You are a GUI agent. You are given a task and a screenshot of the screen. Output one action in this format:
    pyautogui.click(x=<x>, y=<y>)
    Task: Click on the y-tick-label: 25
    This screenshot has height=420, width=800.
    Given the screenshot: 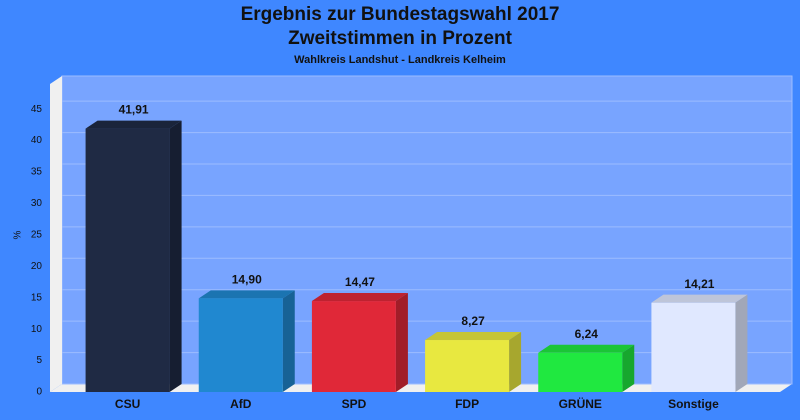 What is the action you would take?
    pyautogui.click(x=37, y=234)
    